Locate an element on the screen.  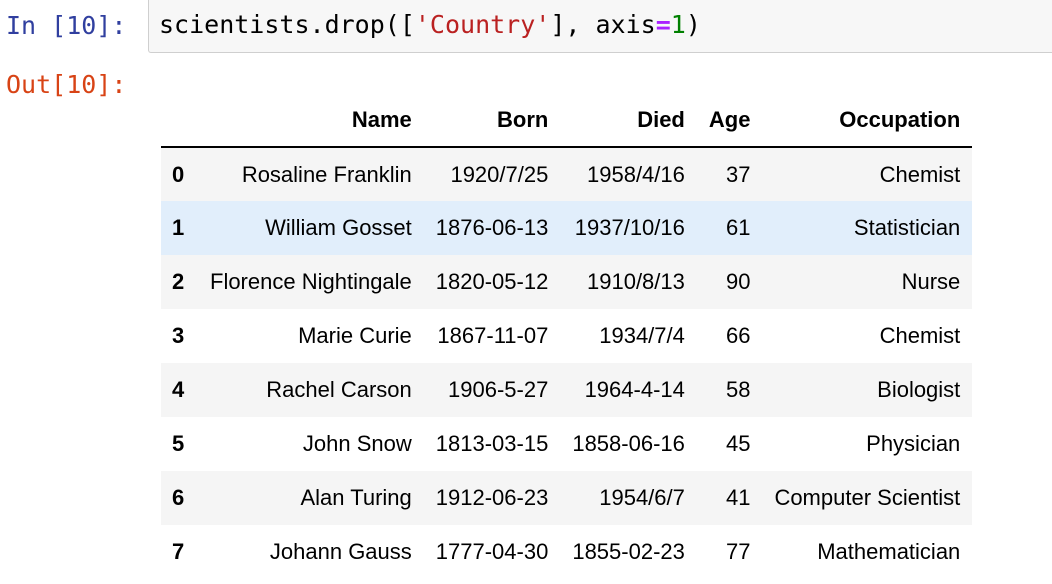
cell-died: 1964-4-14 is located at coordinates (634, 389).